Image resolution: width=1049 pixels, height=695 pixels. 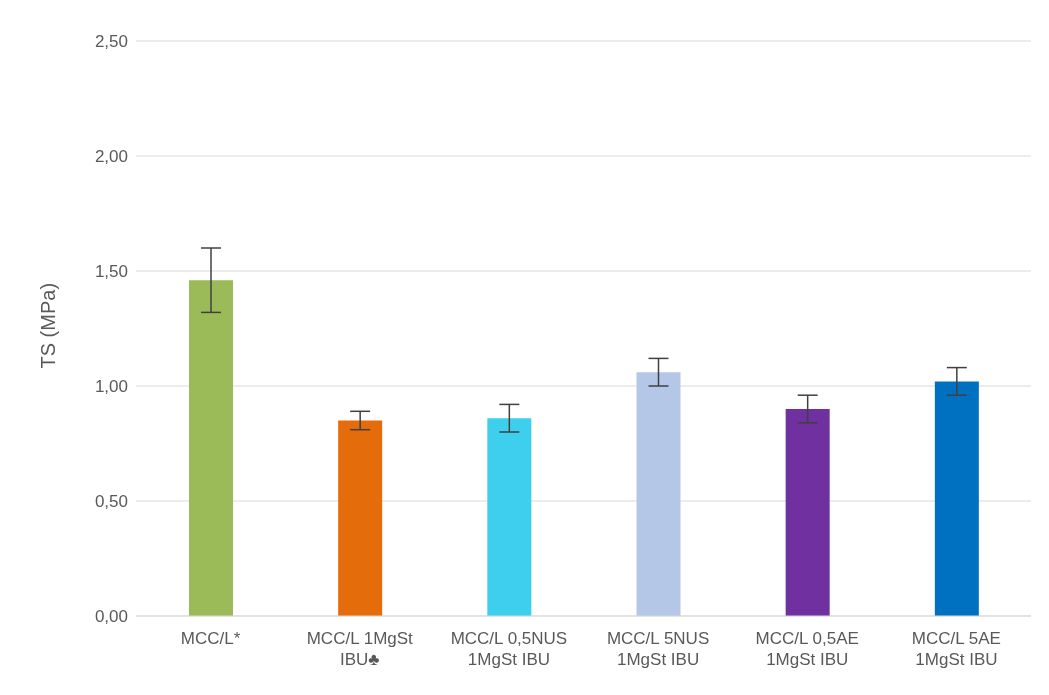 I want to click on x-tick-label: MCC/L 5NUS 1MgSt IBU, so click(x=658, y=649).